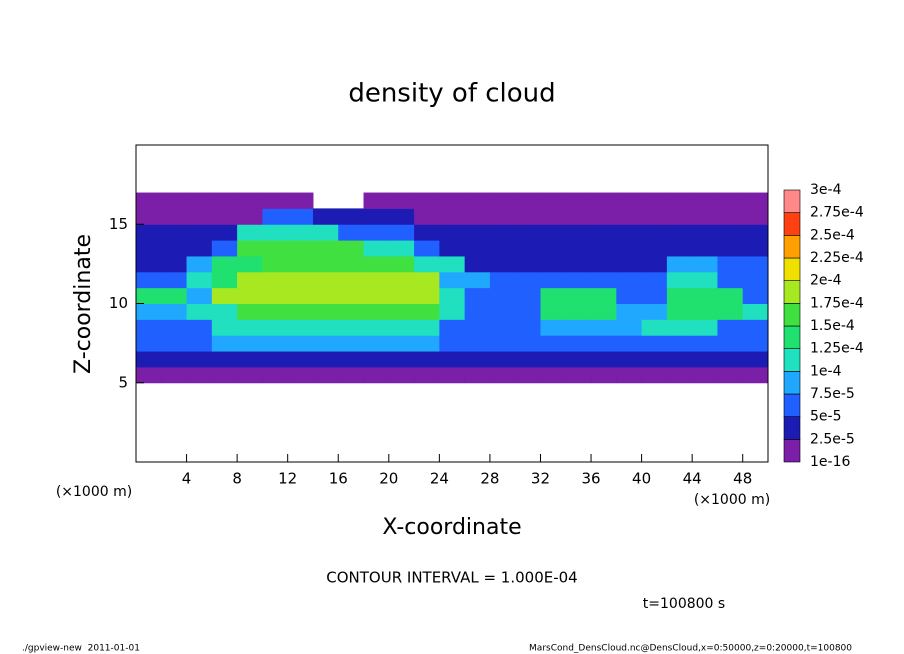 Image resolution: width=904 pixels, height=654 pixels. What do you see at coordinates (187, 479) in the screenshot?
I see `x-tick-label: 4` at bounding box center [187, 479].